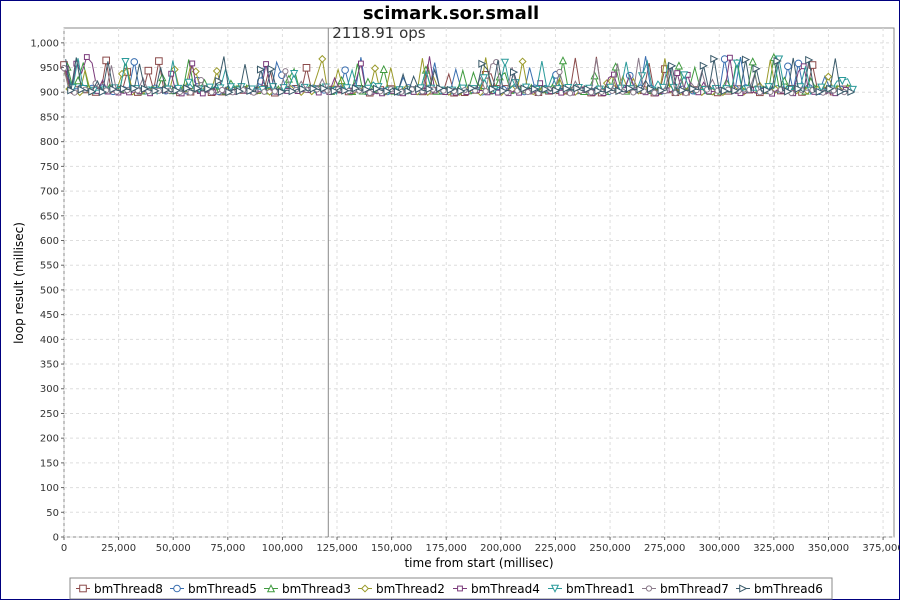  What do you see at coordinates (451, 588) in the screenshot?
I see `legend-box` at bounding box center [451, 588].